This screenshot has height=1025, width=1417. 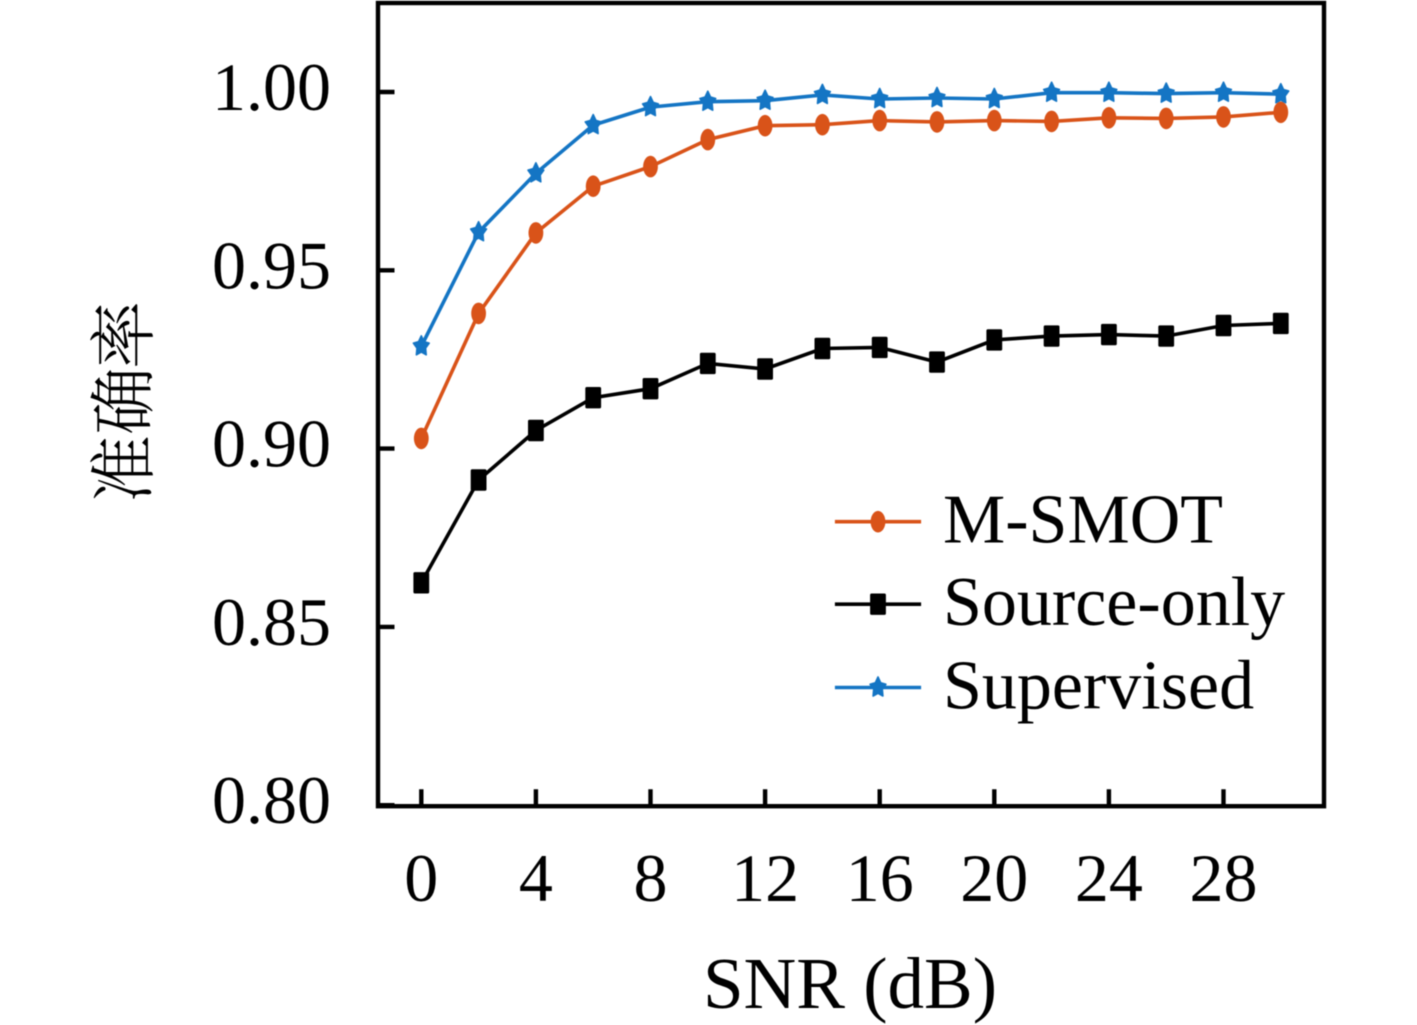 What do you see at coordinates (271, 800) in the screenshot?
I see `svg-text: 0.80` at bounding box center [271, 800].